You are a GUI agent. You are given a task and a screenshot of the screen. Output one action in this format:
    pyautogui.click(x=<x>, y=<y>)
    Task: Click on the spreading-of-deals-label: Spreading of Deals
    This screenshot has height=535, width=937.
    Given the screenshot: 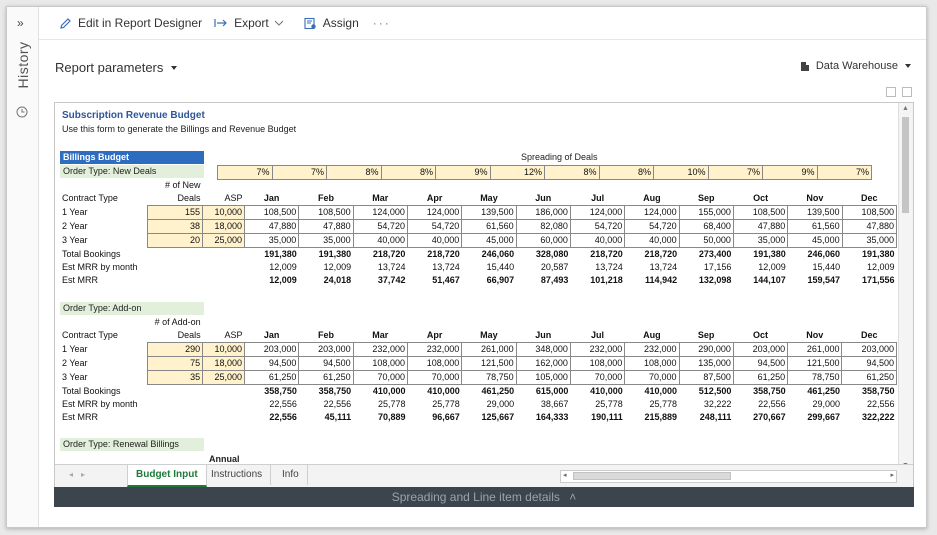 What is the action you would take?
    pyautogui.click(x=559, y=157)
    